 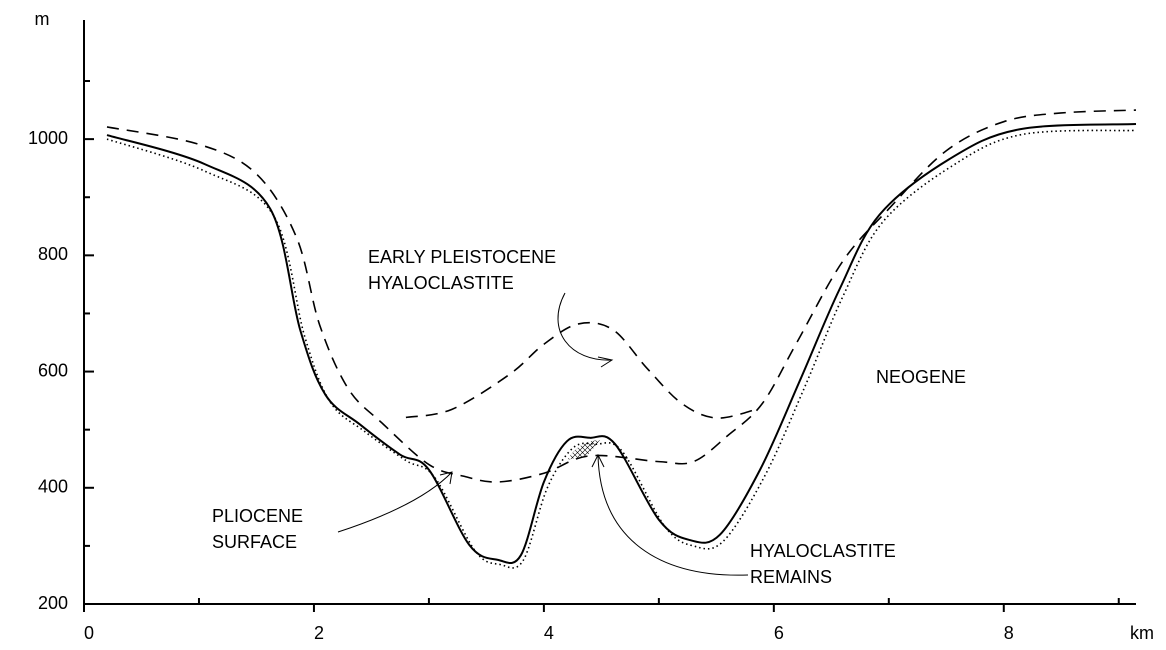 What do you see at coordinates (89, 633) in the screenshot?
I see `x-tick-label: 0` at bounding box center [89, 633].